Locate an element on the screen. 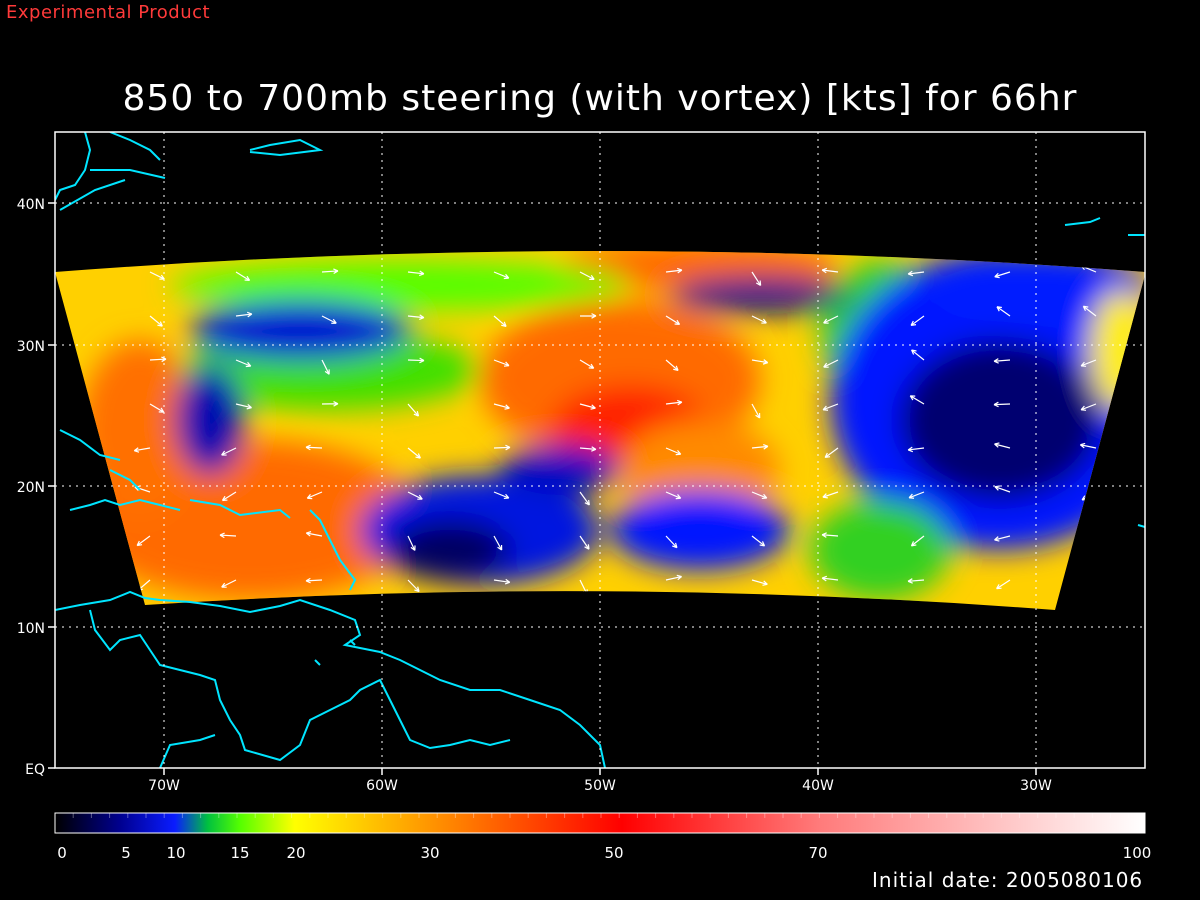  experimental-product-label: Experimental Product is located at coordinates (108, 12).